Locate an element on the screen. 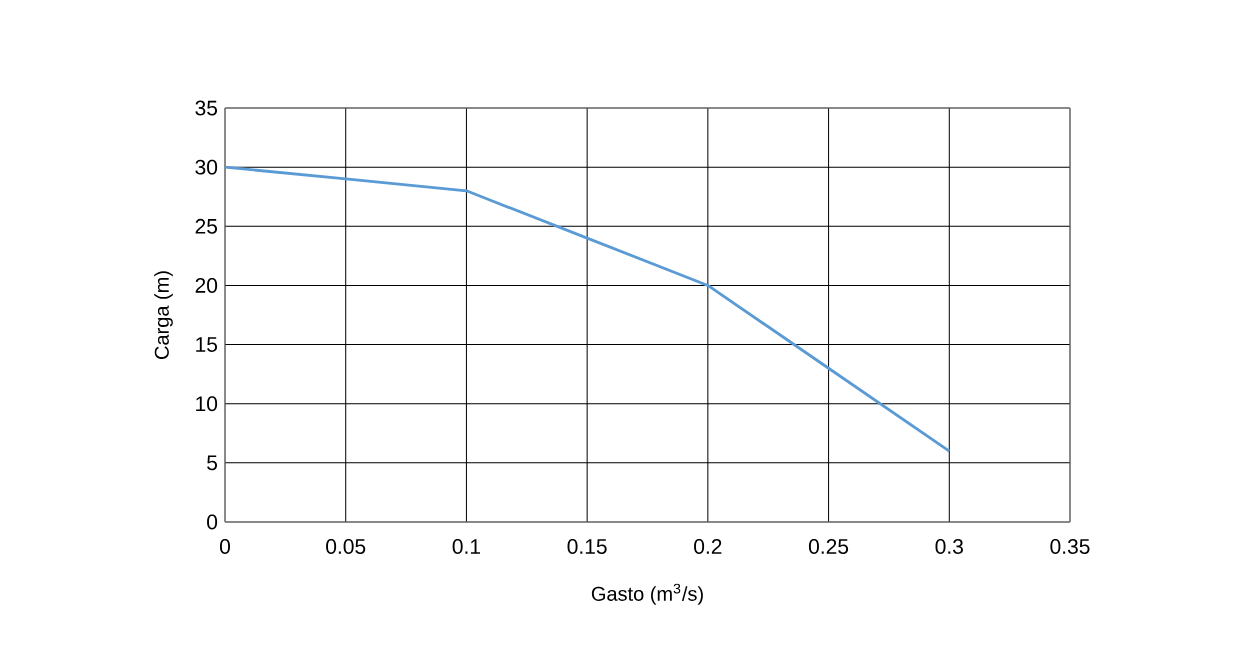 The width and height of the screenshot is (1244, 645). x-tick-label: 0.25 is located at coordinates (828, 546).